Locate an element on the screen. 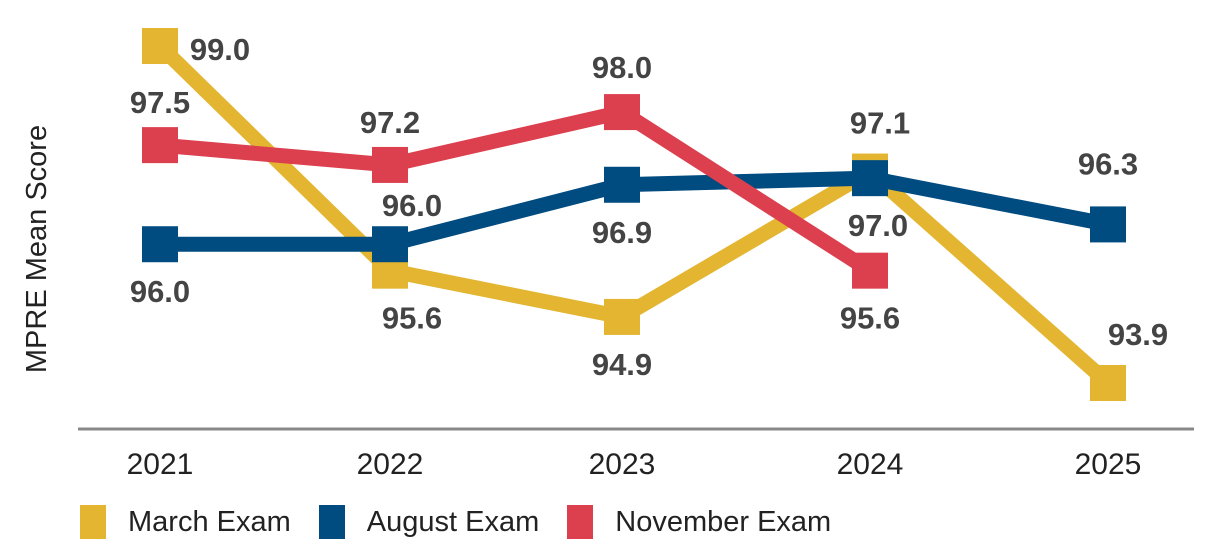 The height and width of the screenshot is (556, 1212). x-tick-label: 2022 is located at coordinates (390, 464).